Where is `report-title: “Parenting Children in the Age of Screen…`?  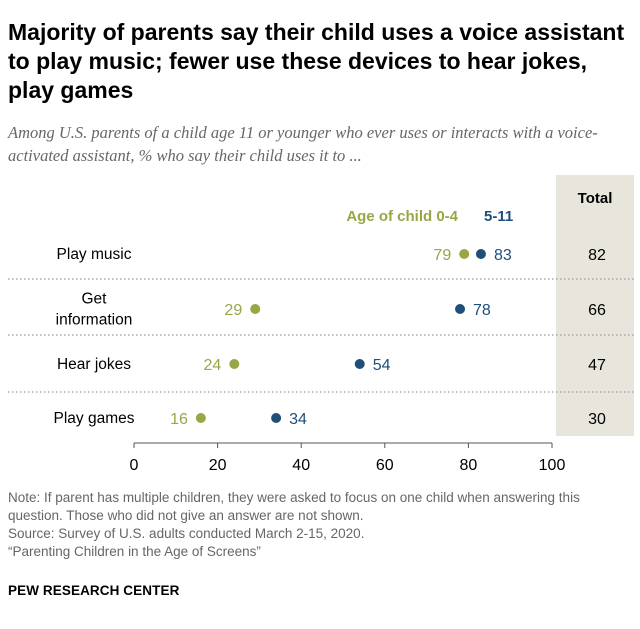
report-title: “Parenting Children in the Age of Screen… is located at coordinates (134, 551).